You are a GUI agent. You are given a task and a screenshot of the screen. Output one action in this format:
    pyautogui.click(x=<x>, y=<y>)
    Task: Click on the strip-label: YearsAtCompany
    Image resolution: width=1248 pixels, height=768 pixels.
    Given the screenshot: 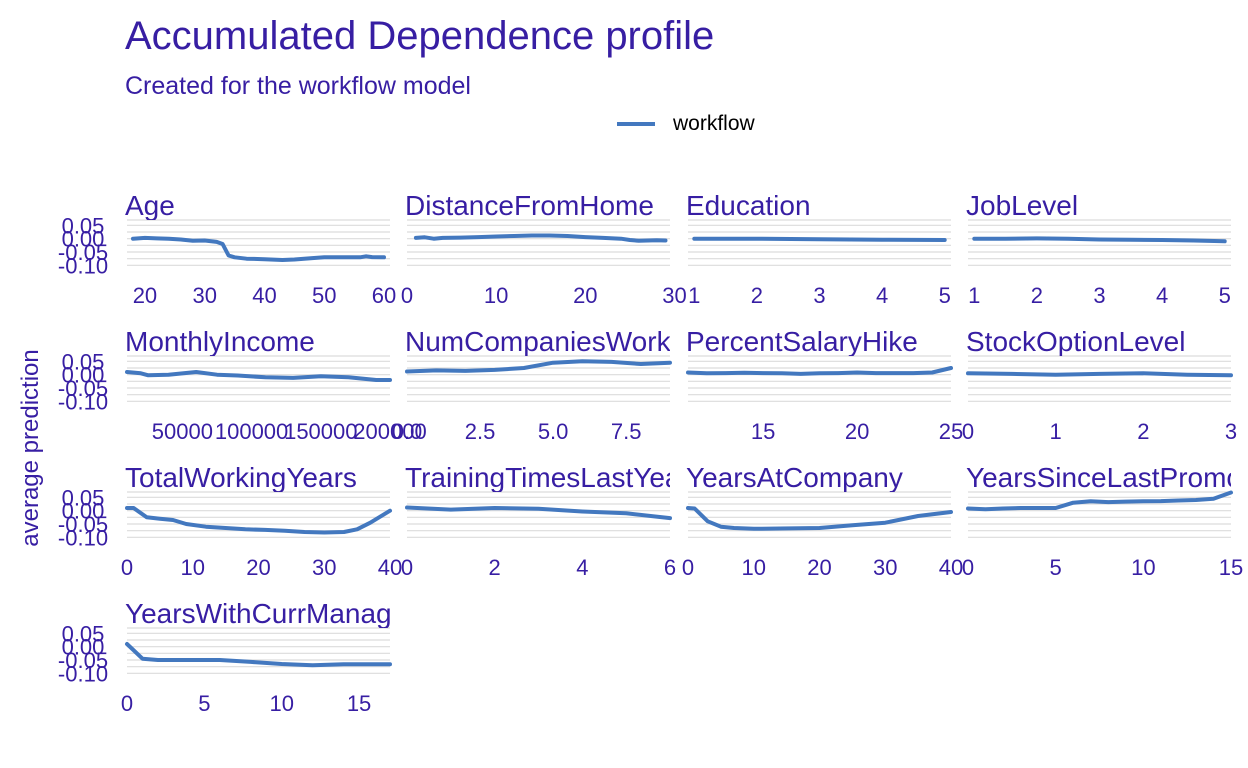 What is the action you would take?
    pyautogui.click(x=794, y=477)
    